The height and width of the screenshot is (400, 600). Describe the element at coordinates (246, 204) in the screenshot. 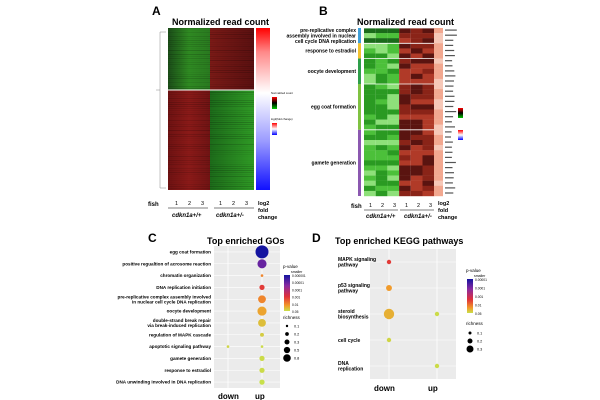

I see `panel-a-lane-6: 3` at that location.